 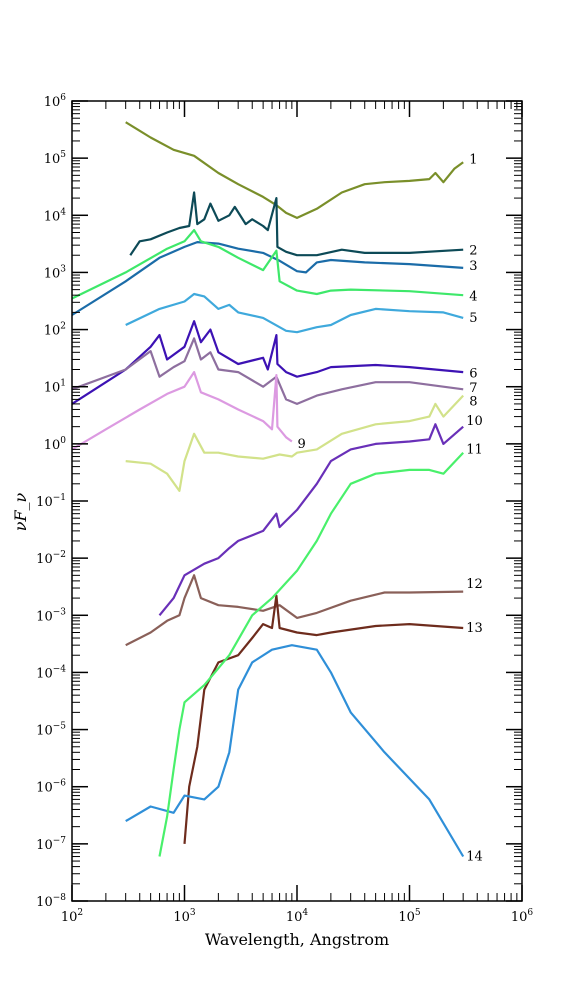 What do you see at coordinates (473, 251) in the screenshot?
I see `series-label-2: 2` at bounding box center [473, 251].